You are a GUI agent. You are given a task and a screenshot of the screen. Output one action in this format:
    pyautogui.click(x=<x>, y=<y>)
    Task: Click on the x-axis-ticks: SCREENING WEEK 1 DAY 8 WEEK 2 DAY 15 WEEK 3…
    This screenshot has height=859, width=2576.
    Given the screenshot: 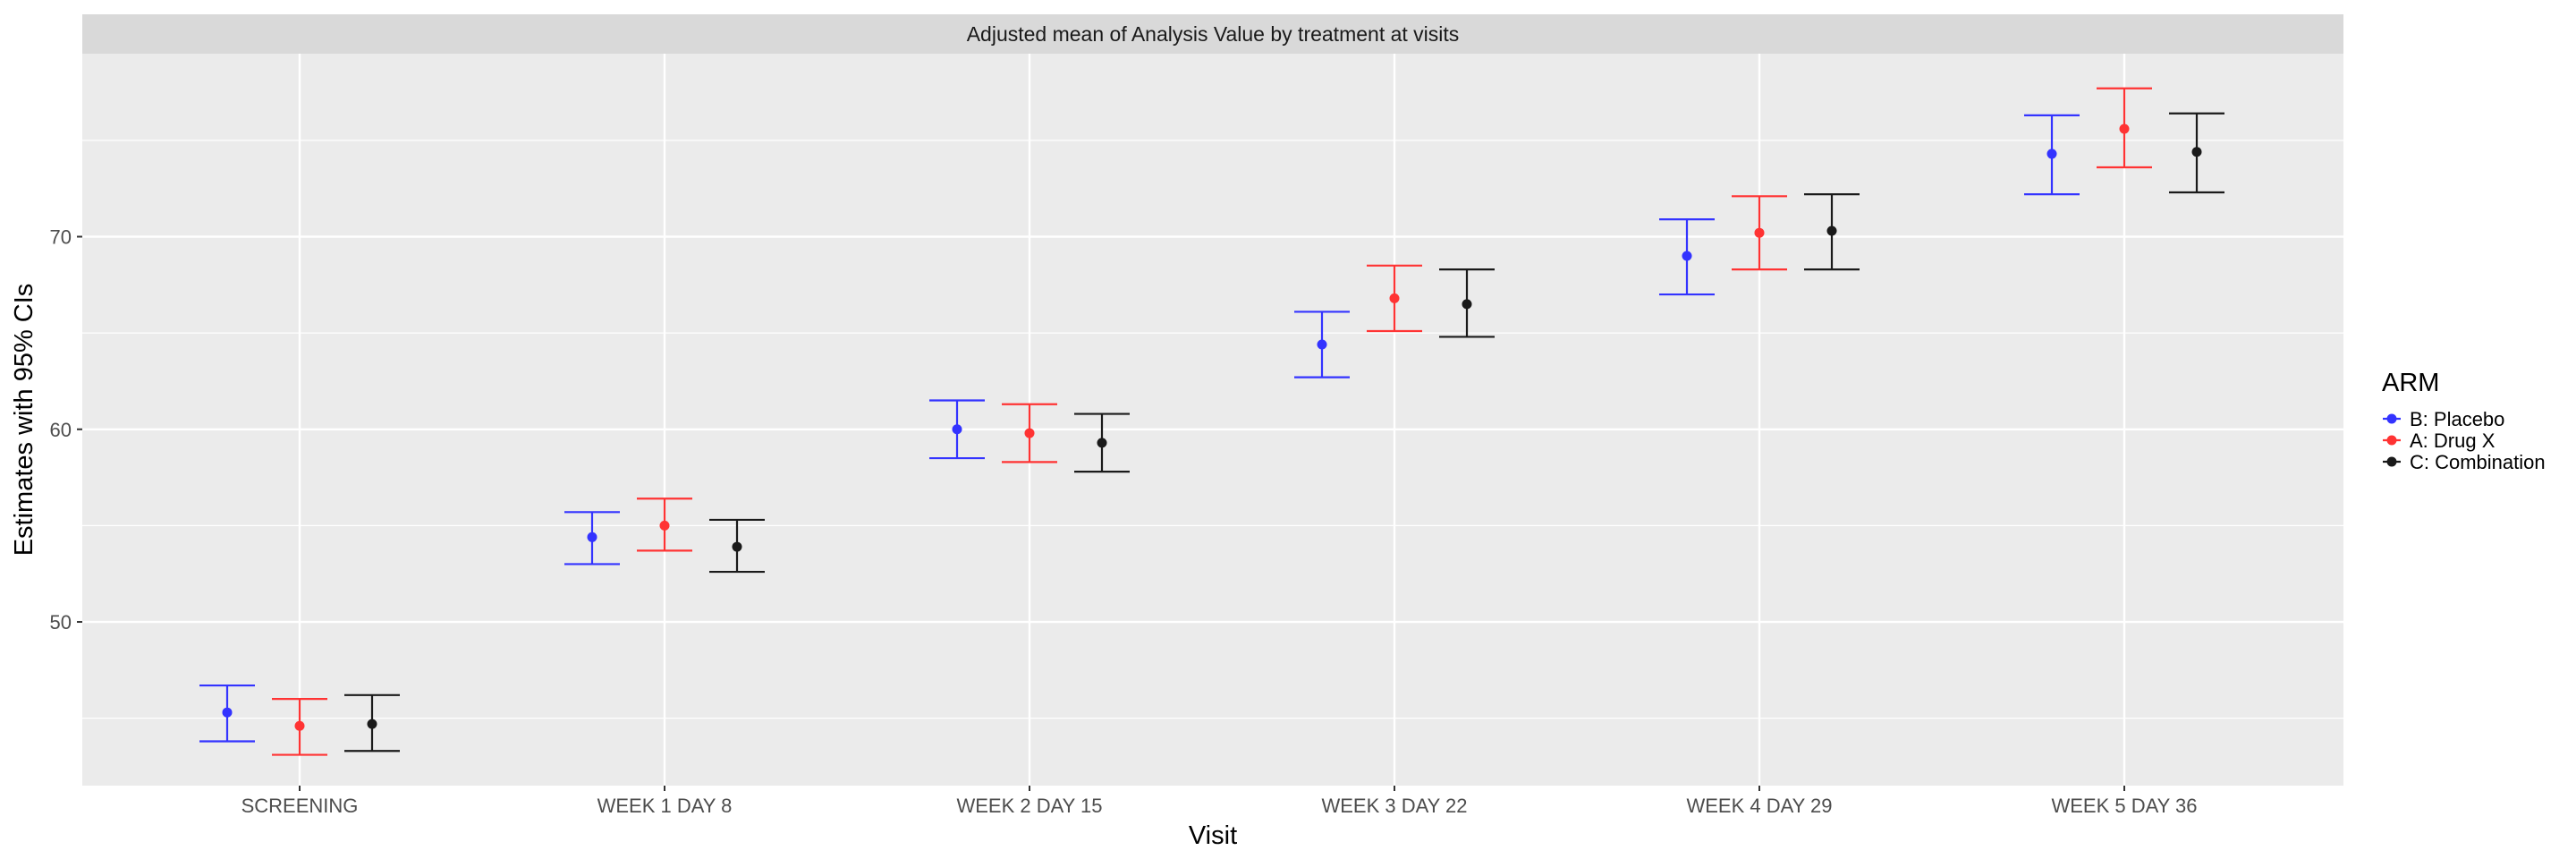 What is the action you would take?
    pyautogui.click(x=1220, y=801)
    